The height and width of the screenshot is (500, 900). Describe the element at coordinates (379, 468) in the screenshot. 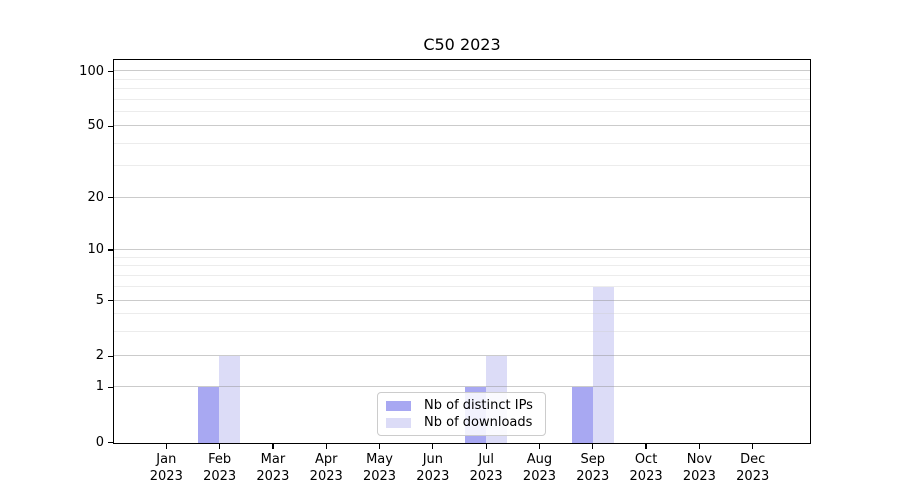

I see `x-tick-label: May 2023` at that location.